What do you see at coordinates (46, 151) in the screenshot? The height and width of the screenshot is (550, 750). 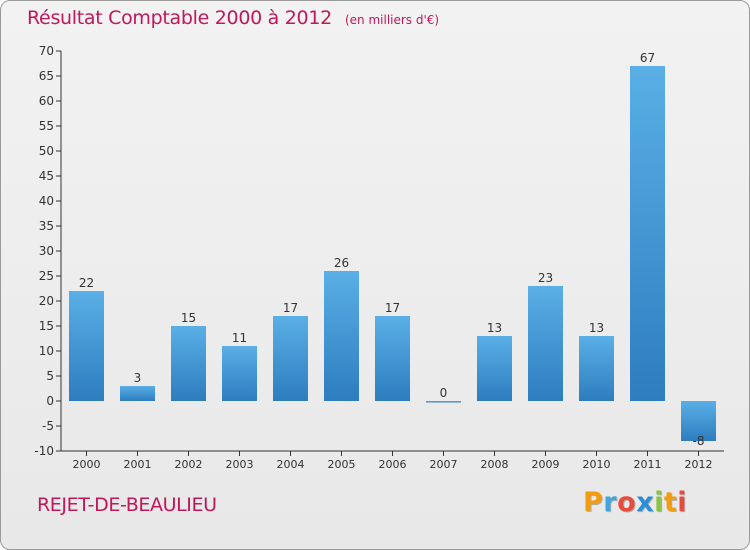 I see `y-tick-label: 50` at bounding box center [46, 151].